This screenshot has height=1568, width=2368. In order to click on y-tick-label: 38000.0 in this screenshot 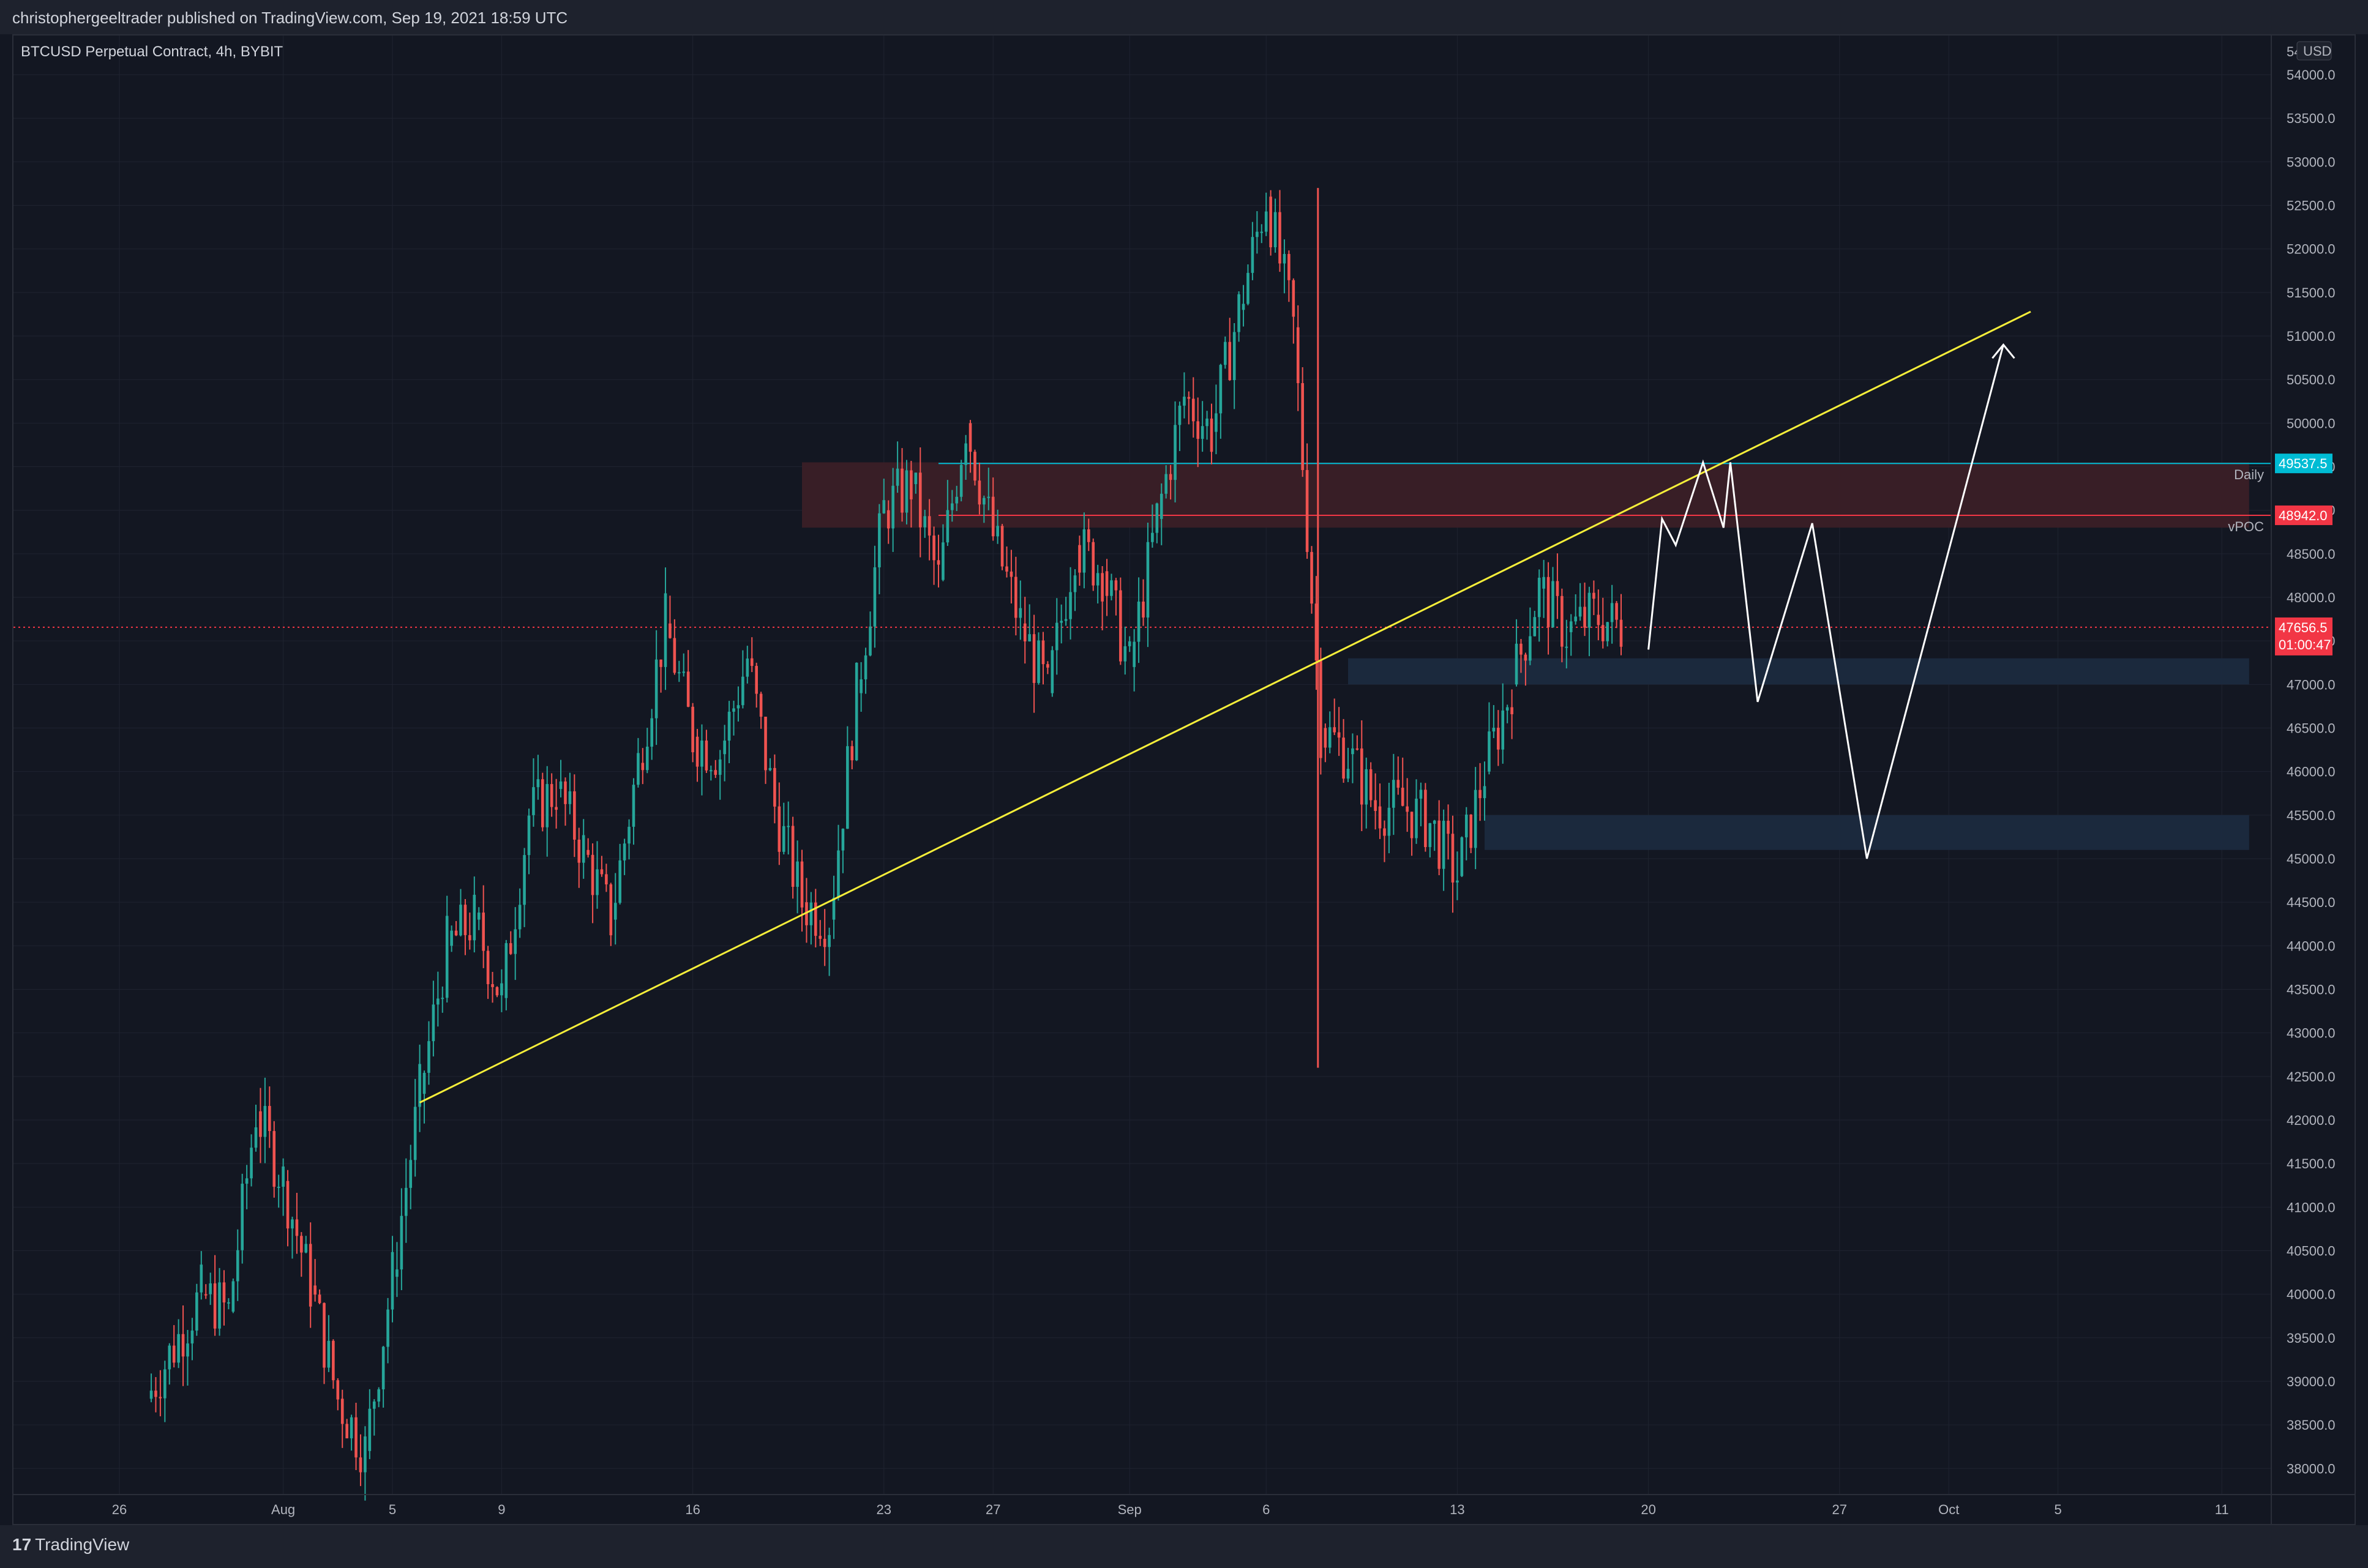, I will do `click(2311, 1468)`.